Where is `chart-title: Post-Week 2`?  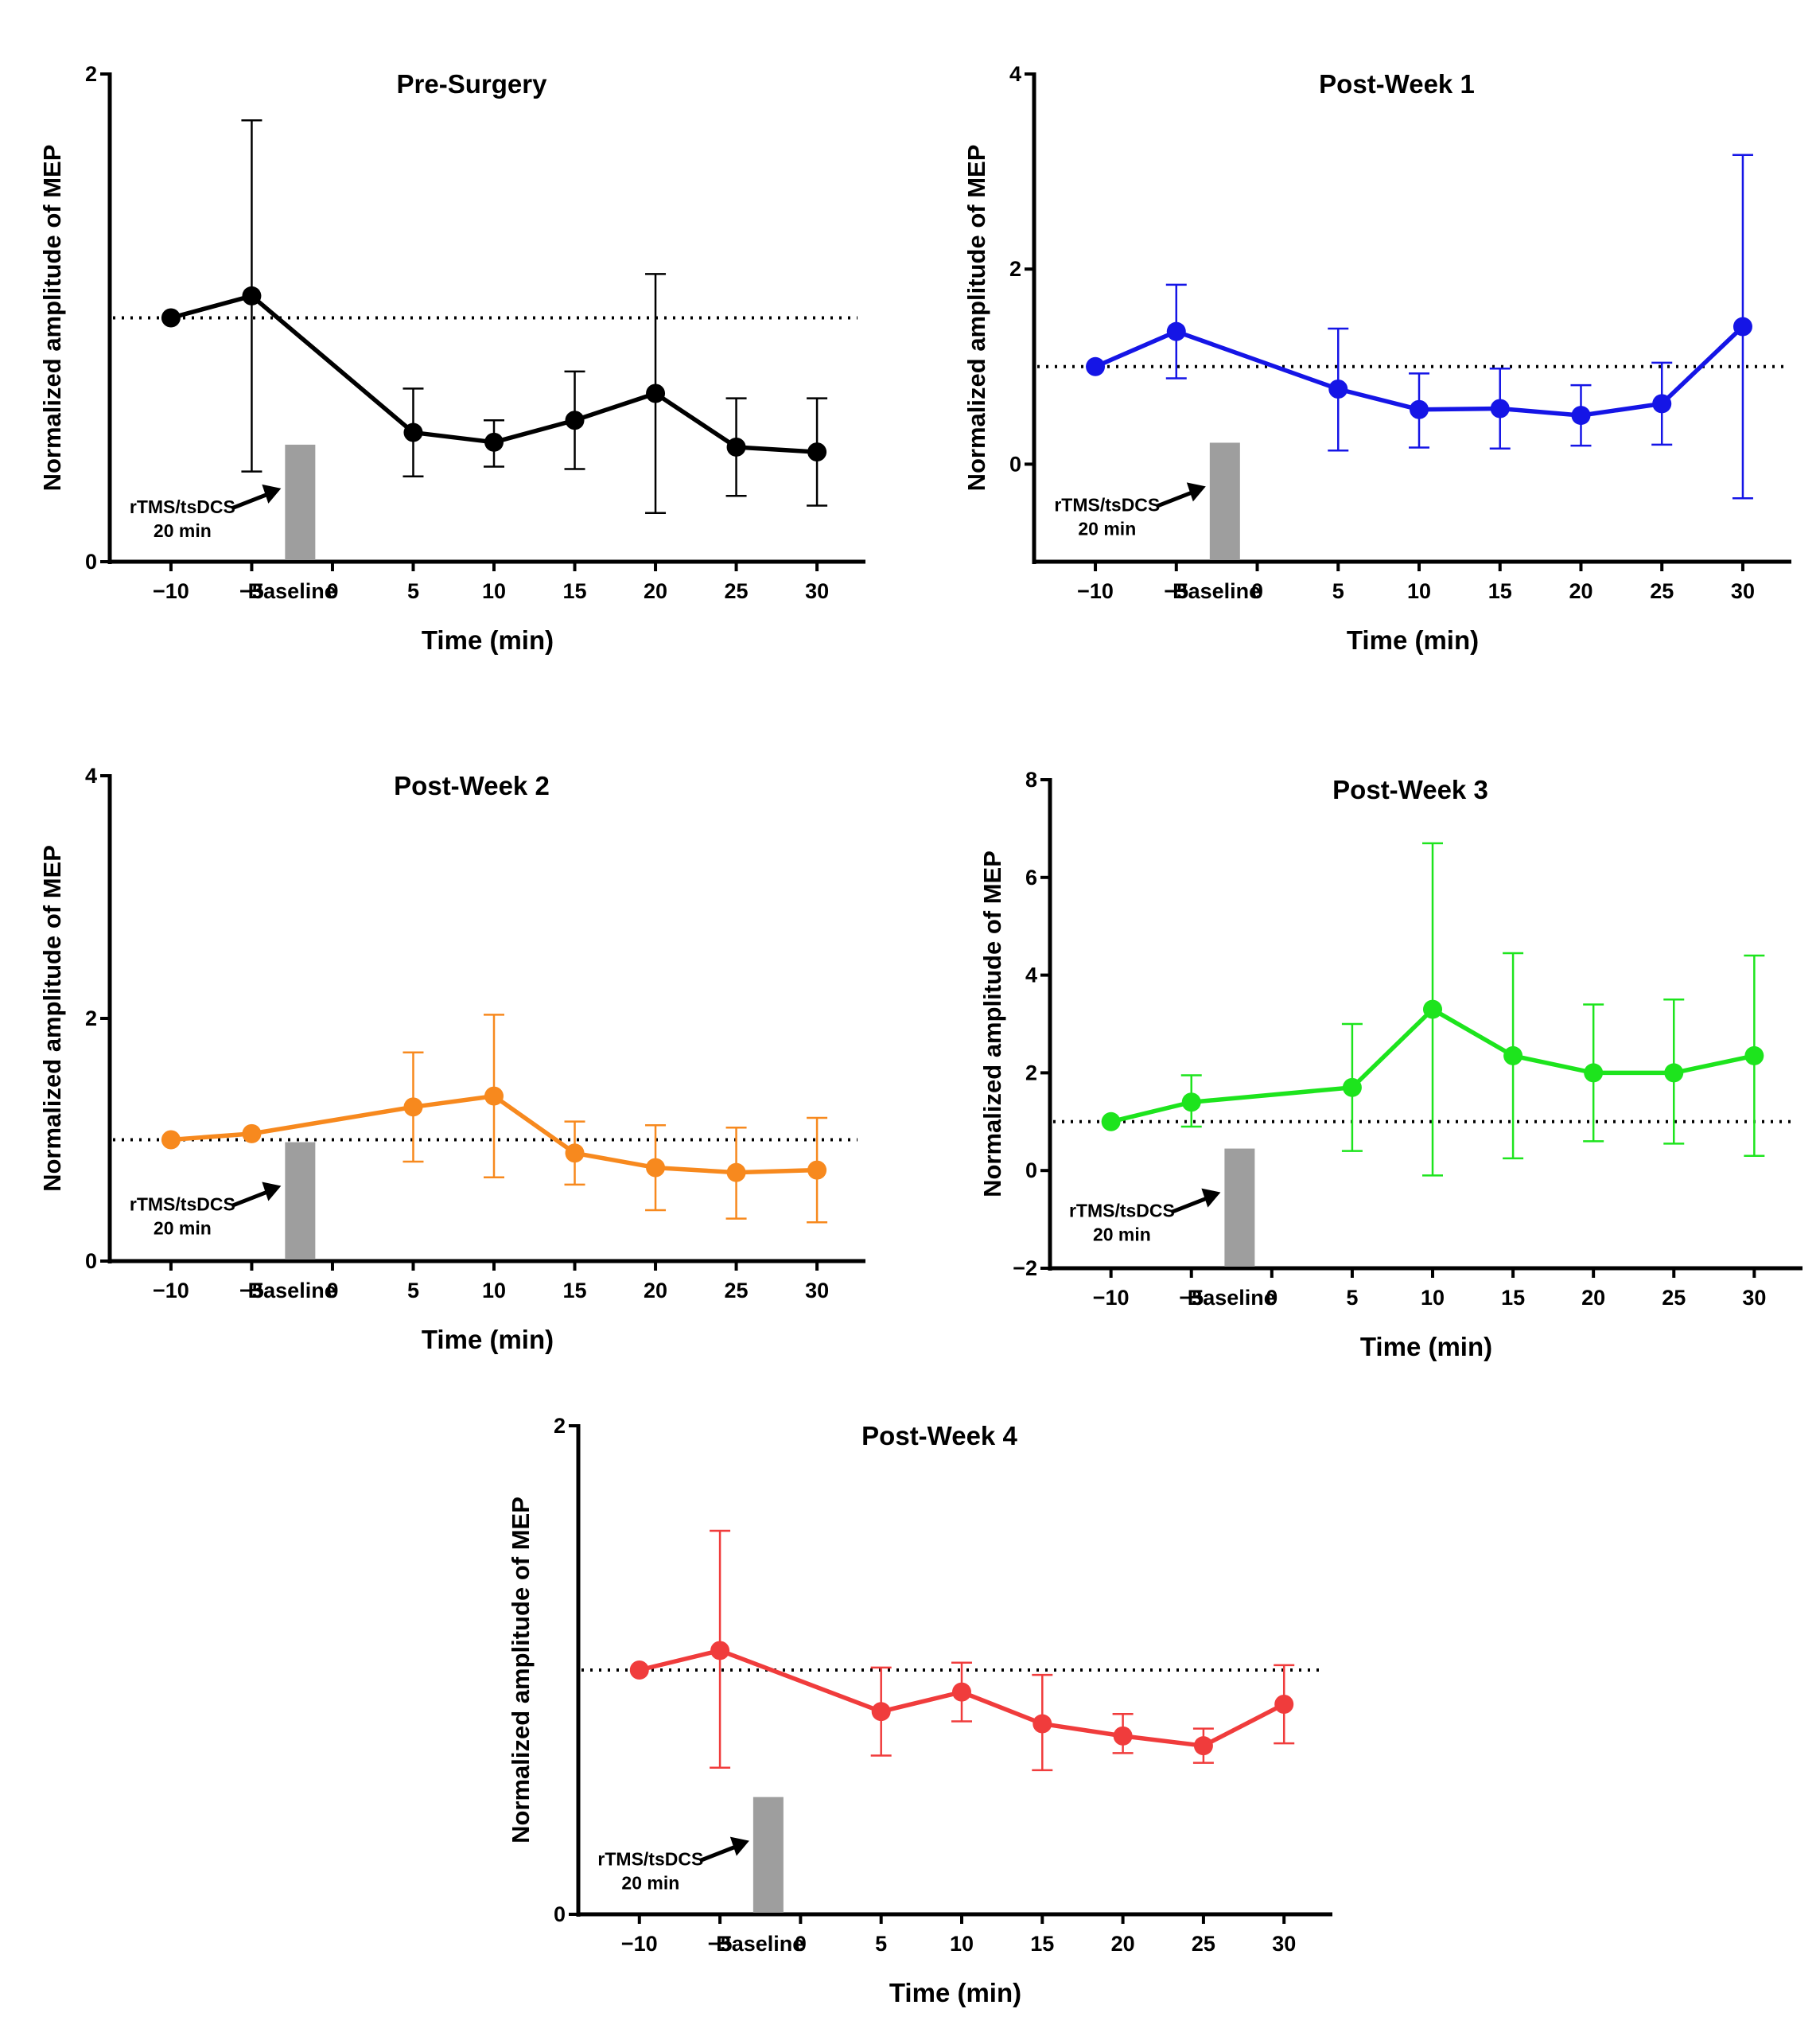 chart-title: Post-Week 2 is located at coordinates (472, 785).